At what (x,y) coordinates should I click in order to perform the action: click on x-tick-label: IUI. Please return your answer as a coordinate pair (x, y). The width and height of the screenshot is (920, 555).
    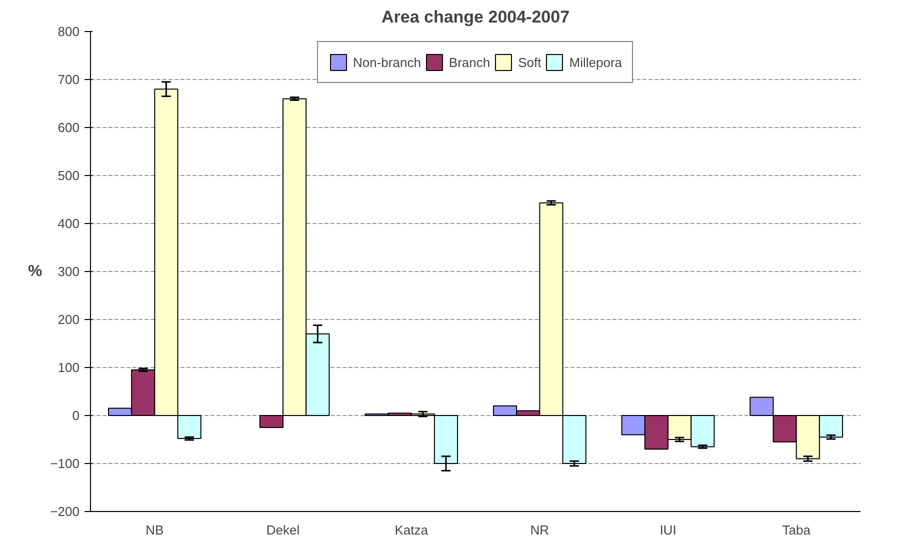
    Looking at the image, I should click on (668, 530).